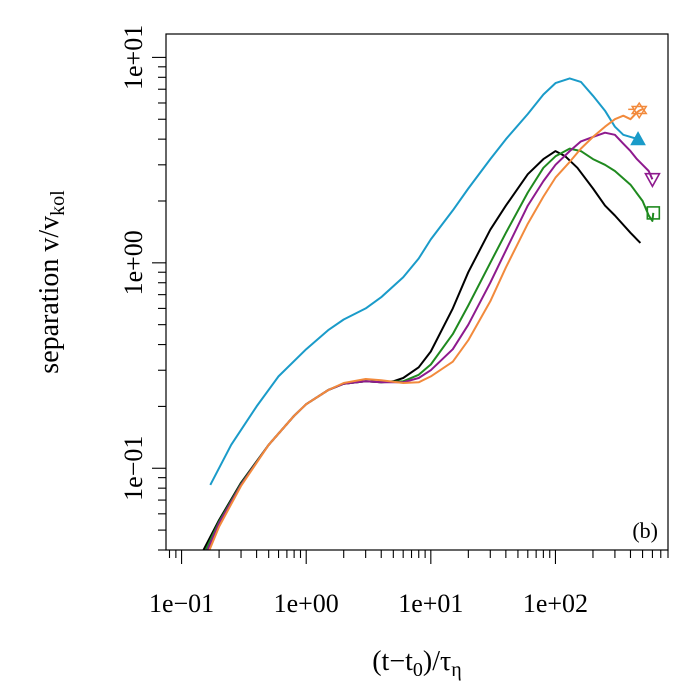 The height and width of the screenshot is (700, 700). Describe the element at coordinates (181, 603) in the screenshot. I see `x-tick-label: 1e−01` at that location.